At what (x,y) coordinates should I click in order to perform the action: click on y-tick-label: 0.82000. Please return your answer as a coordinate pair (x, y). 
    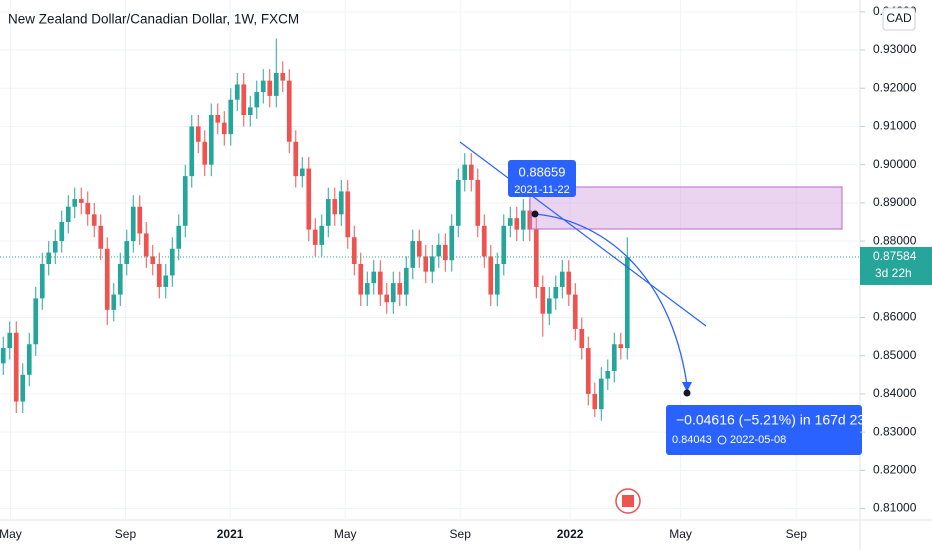
    Looking at the image, I should click on (895, 470).